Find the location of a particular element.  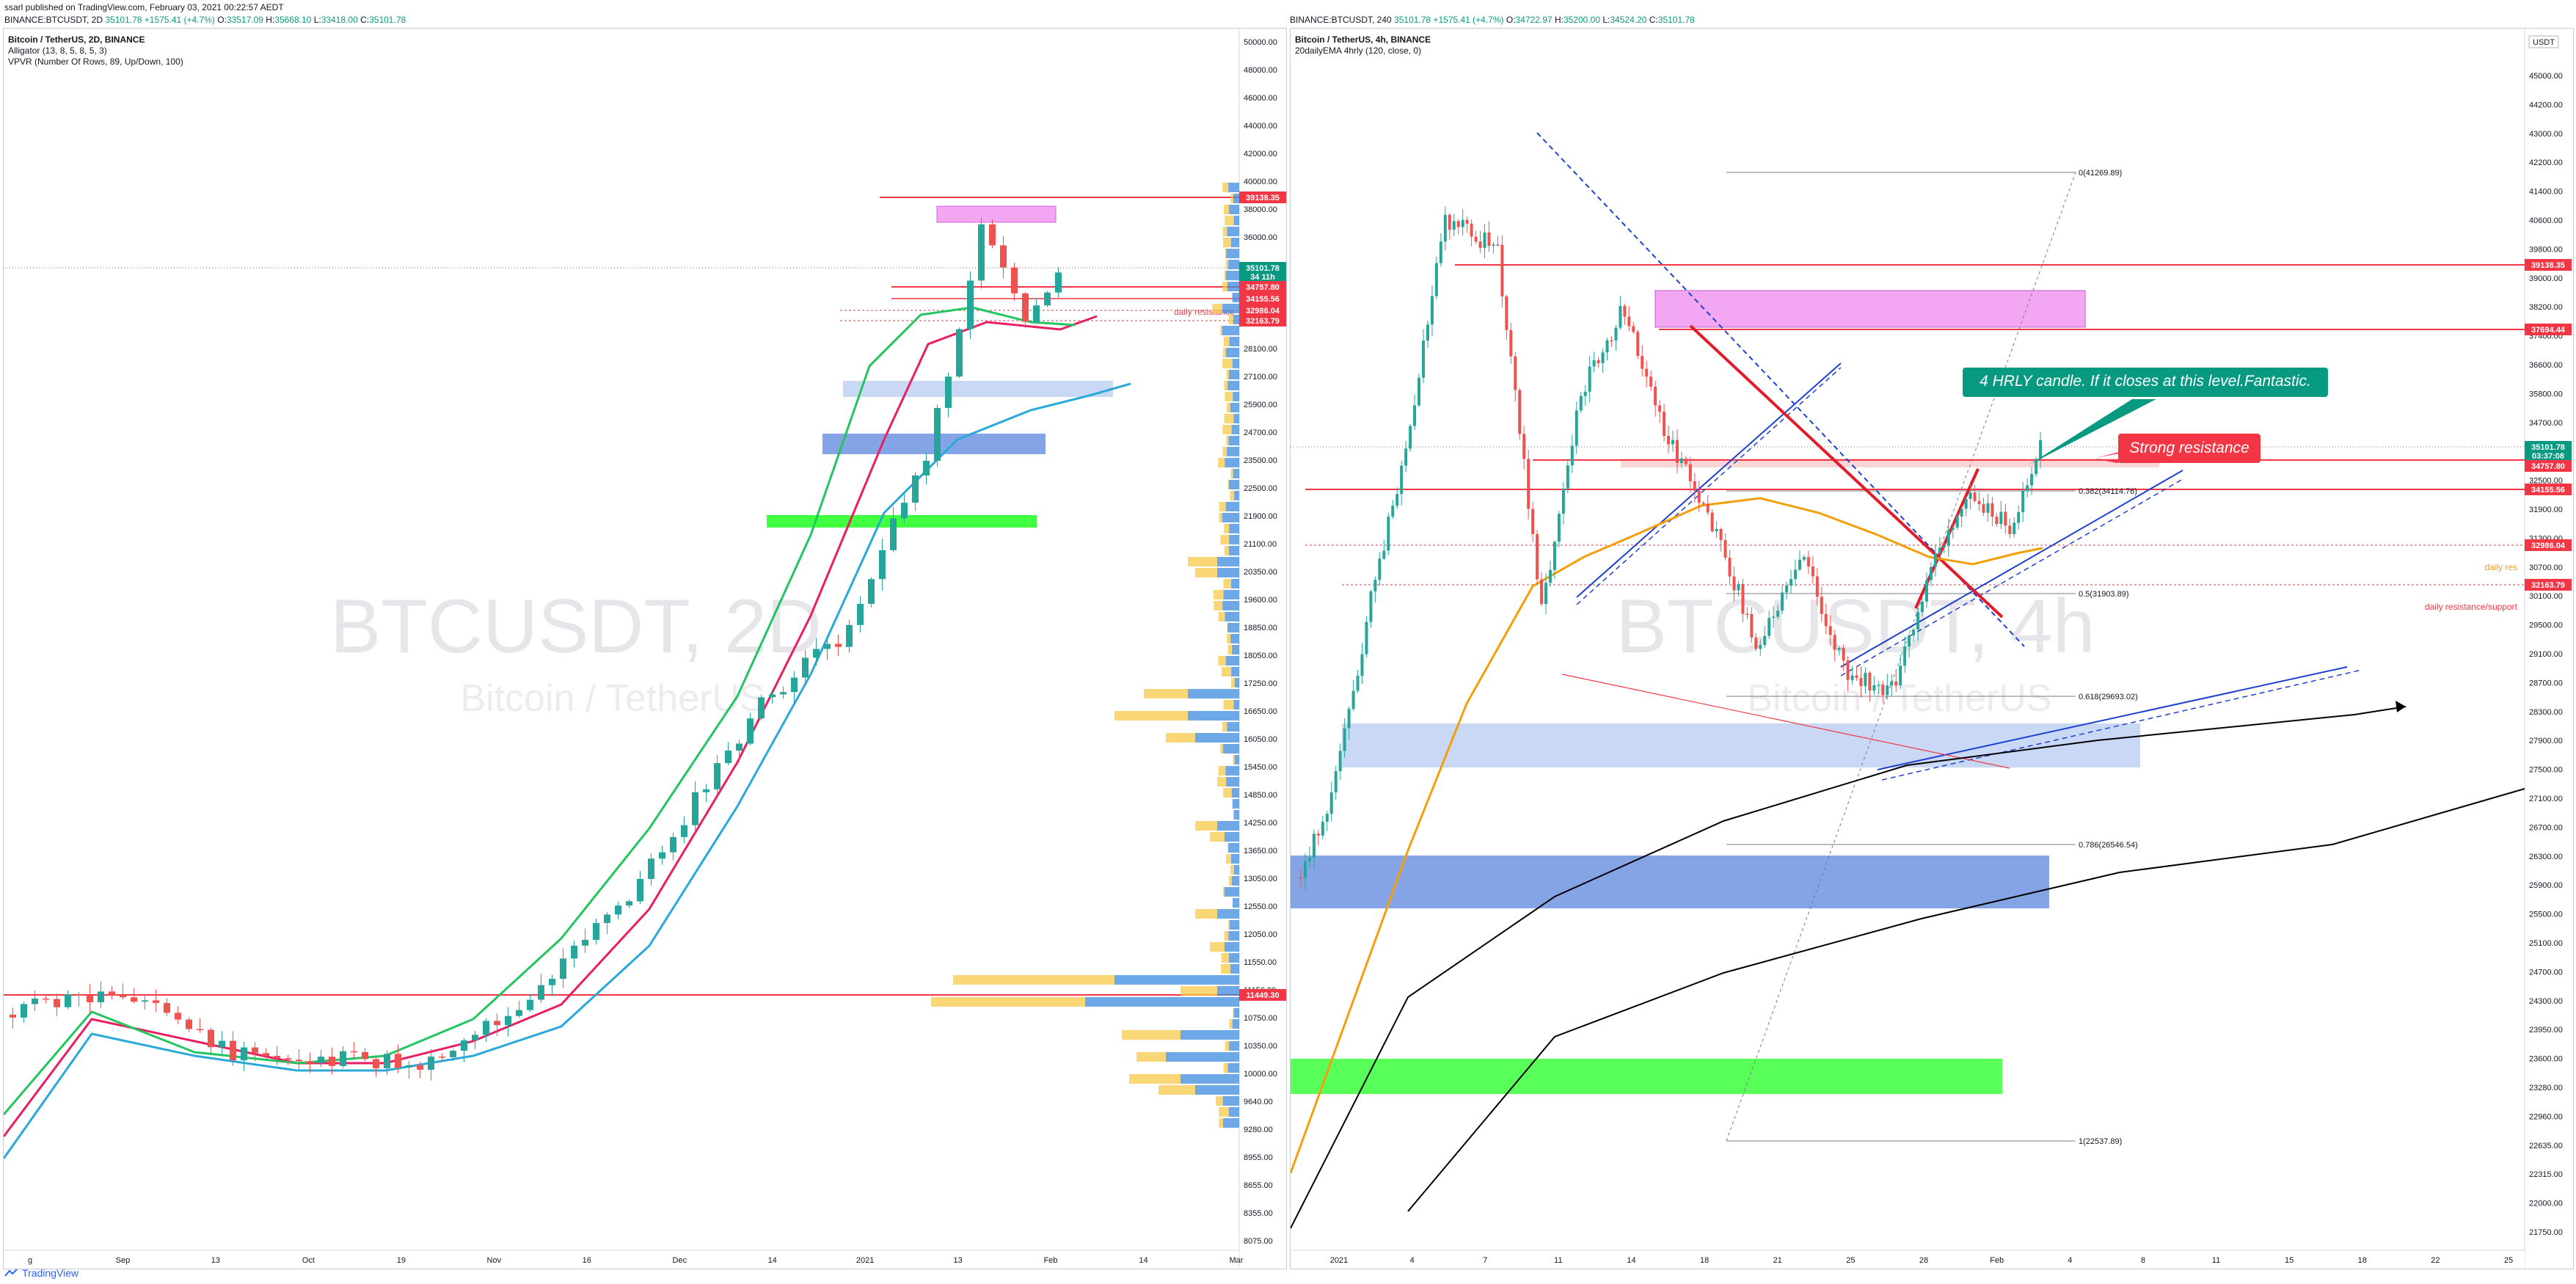

usdt-badge: USDT is located at coordinates (2544, 41).